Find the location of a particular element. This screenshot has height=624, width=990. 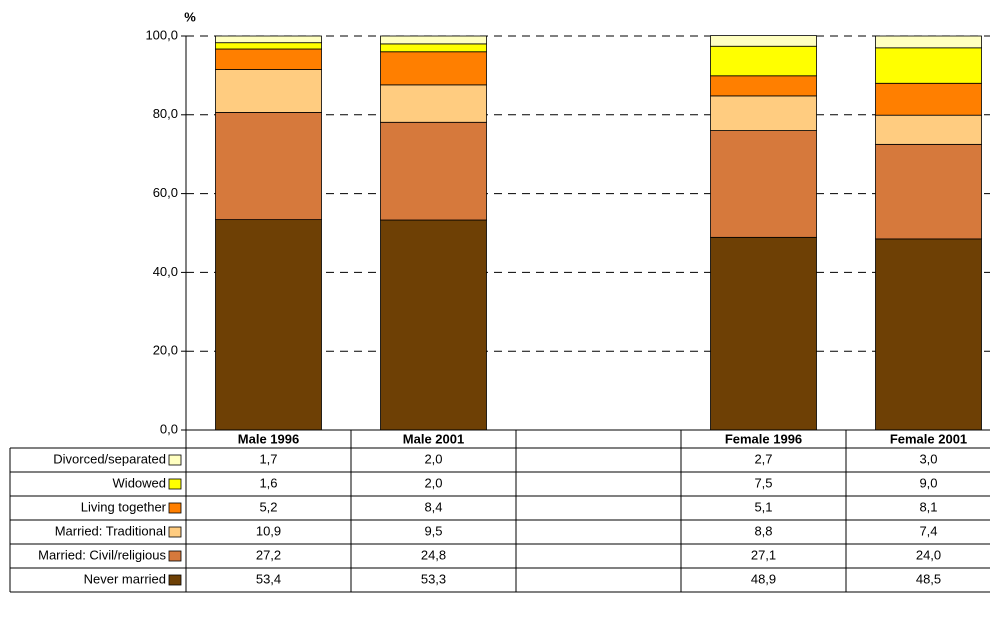

legend-label: Widowed is located at coordinates (139, 482).